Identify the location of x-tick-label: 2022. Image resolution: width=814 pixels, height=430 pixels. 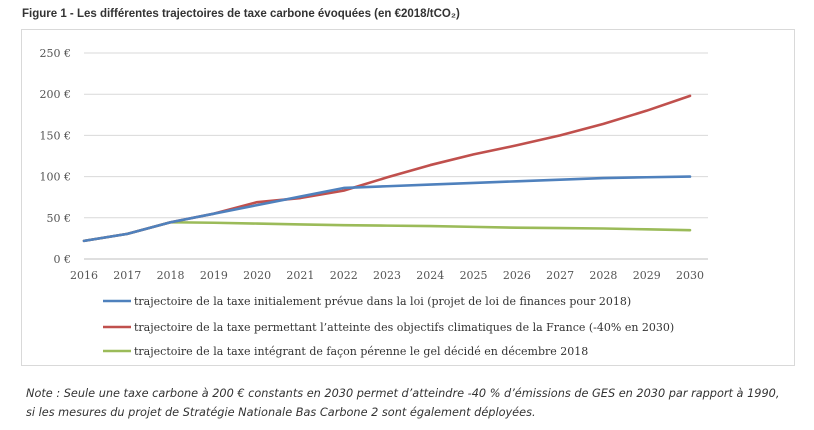
(344, 275).